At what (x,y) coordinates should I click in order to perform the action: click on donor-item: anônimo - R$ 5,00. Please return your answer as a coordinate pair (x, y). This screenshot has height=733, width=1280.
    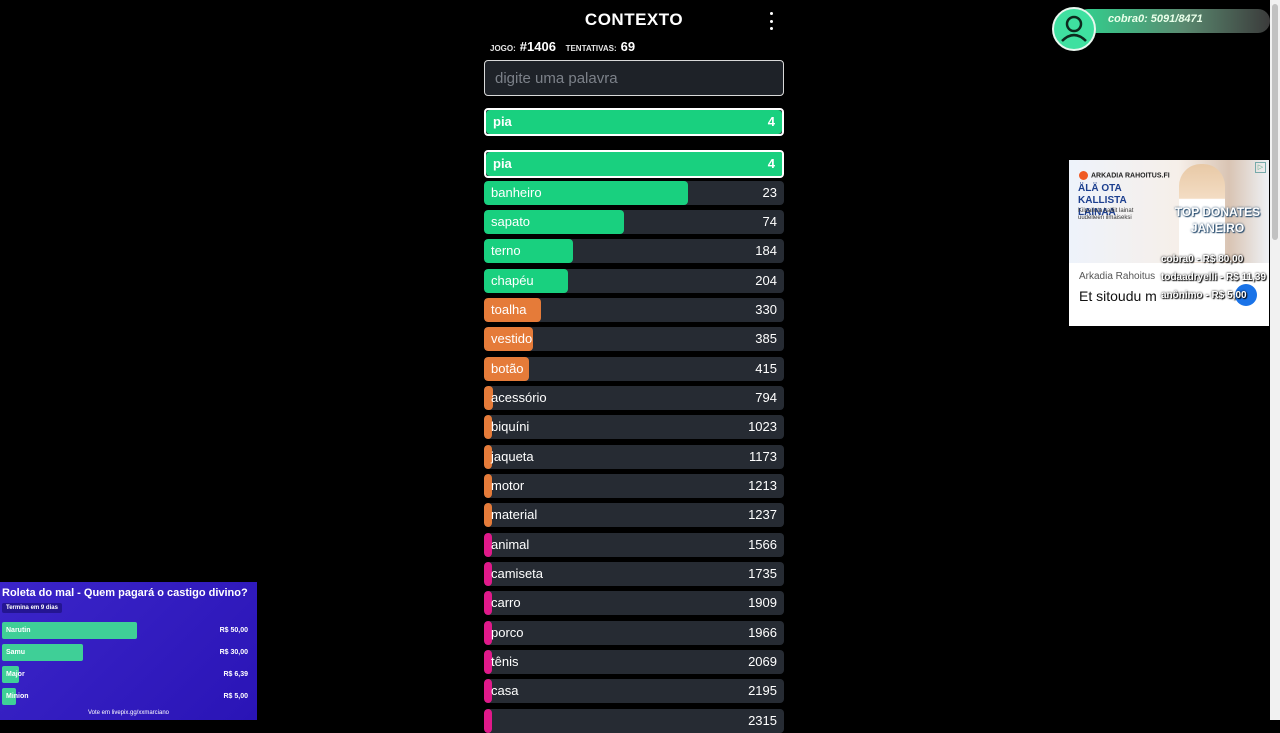
    Looking at the image, I should click on (1204, 295).